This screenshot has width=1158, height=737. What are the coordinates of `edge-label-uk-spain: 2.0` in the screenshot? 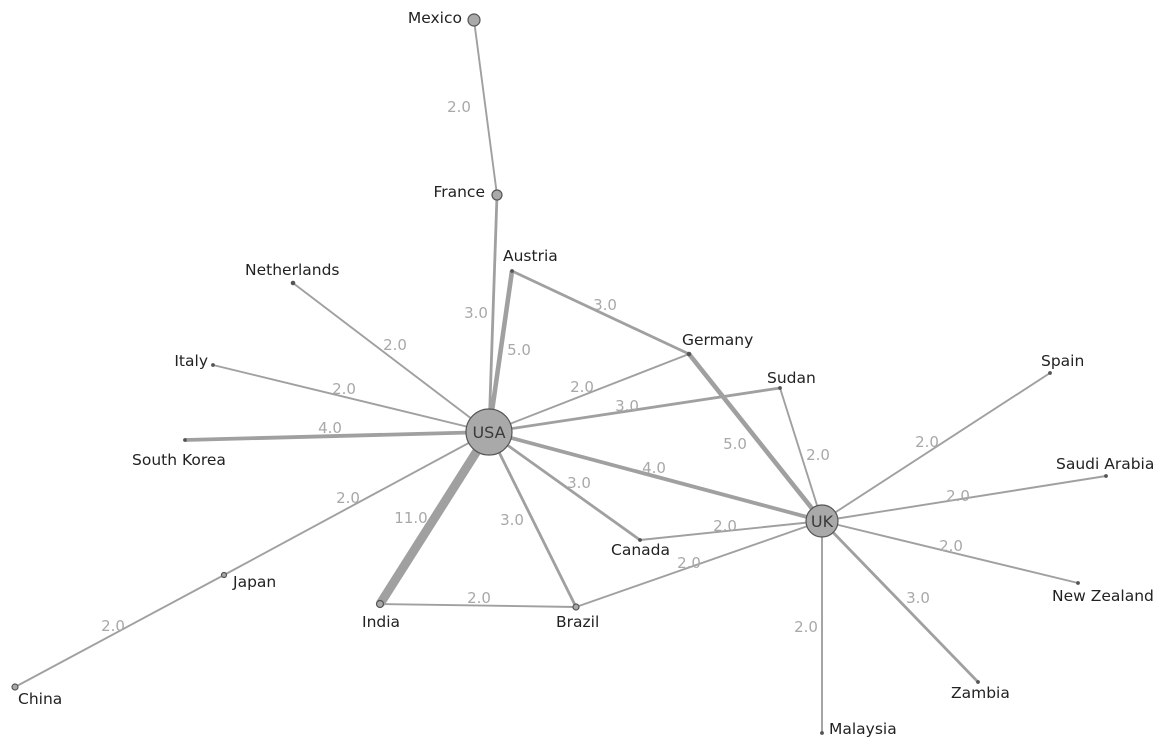 It's located at (927, 442).